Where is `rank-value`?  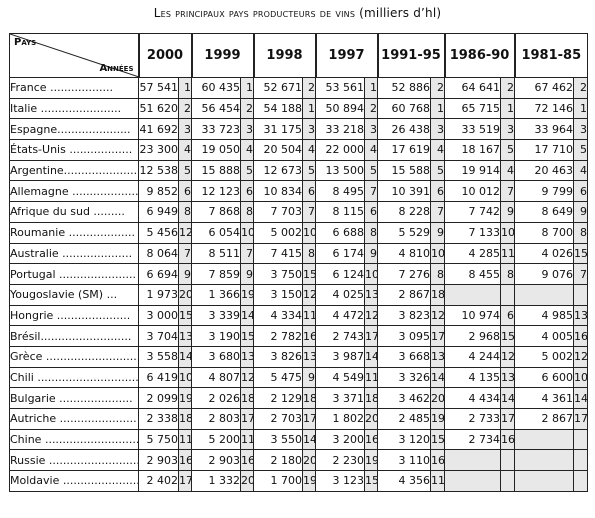
rank-value is located at coordinates (508, 294).